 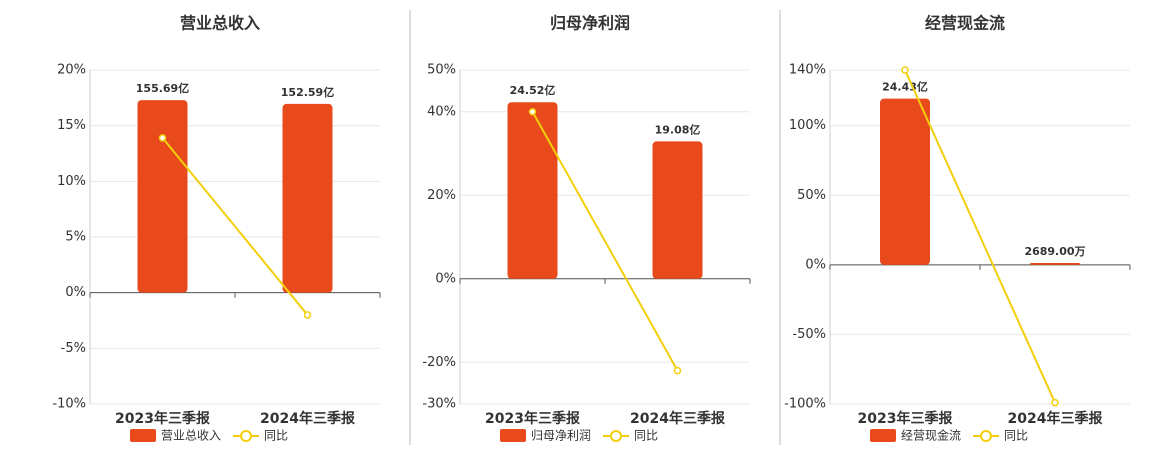 I want to click on chart-title: 归母净利润, so click(x=590, y=23).